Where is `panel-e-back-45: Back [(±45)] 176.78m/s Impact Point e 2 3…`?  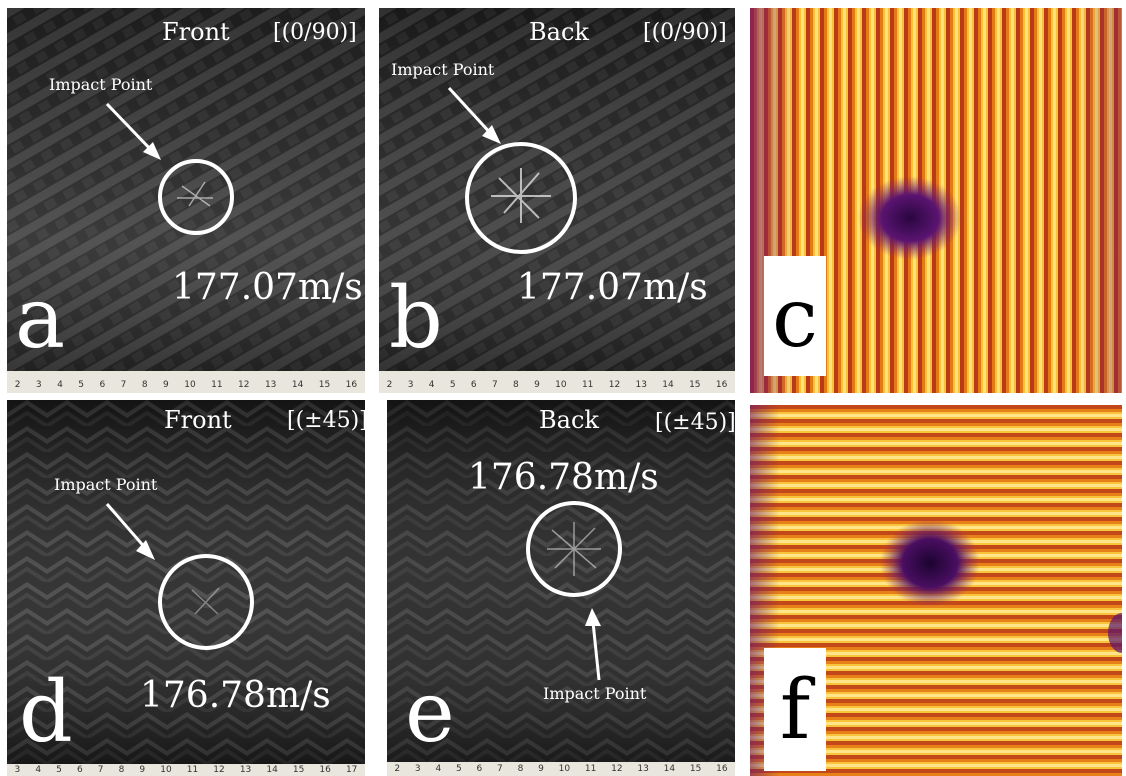 panel-e-back-45: Back [(±45)] 176.78m/s Impact Point e 2 3… is located at coordinates (561, 588).